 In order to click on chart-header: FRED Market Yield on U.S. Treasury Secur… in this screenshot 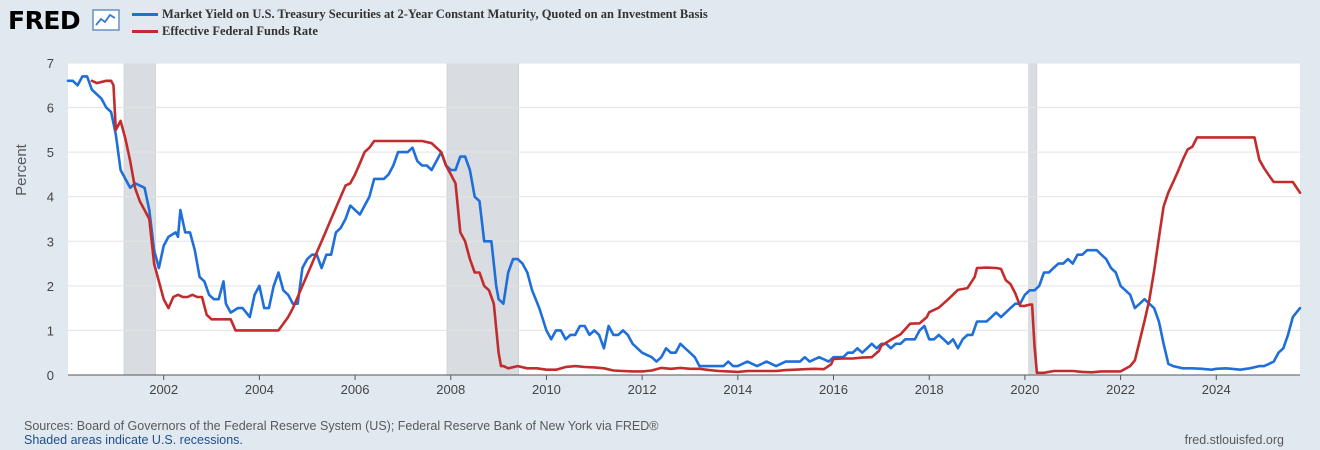, I will do `click(458, 26)`.